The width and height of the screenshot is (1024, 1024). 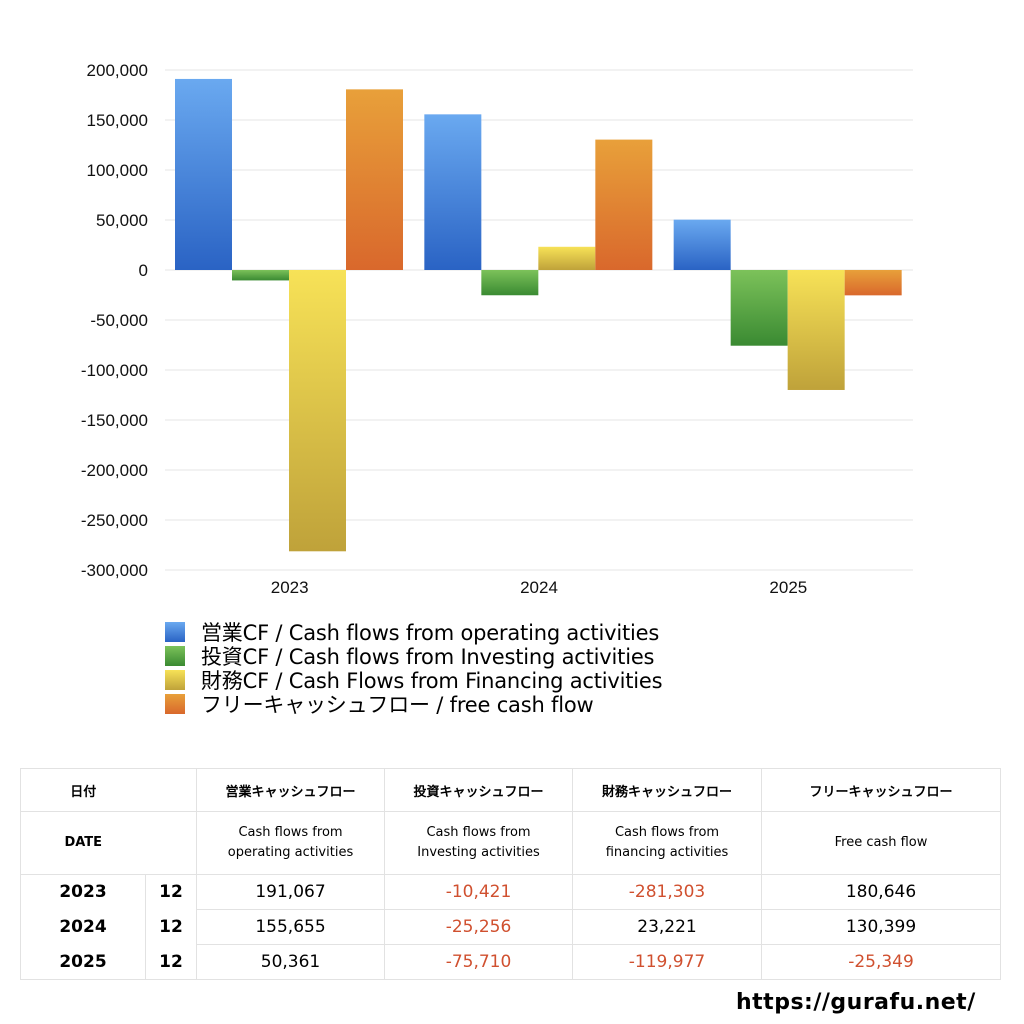 What do you see at coordinates (397, 705) in the screenshot?
I see `legend-label-free: フリーキャッシュフロー / free cash flow` at bounding box center [397, 705].